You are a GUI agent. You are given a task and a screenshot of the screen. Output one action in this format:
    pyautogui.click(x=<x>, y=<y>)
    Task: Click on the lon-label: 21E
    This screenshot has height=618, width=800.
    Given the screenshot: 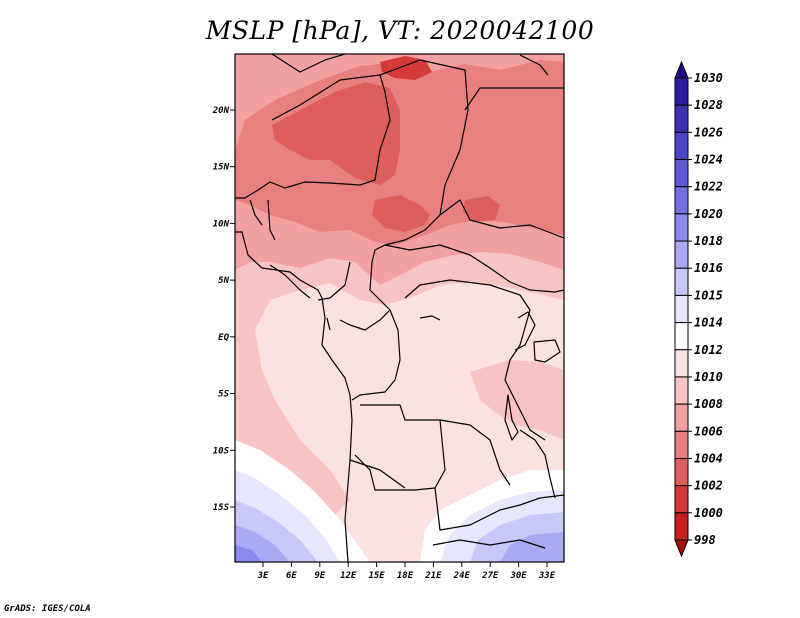 What is the action you would take?
    pyautogui.click(x=433, y=576)
    